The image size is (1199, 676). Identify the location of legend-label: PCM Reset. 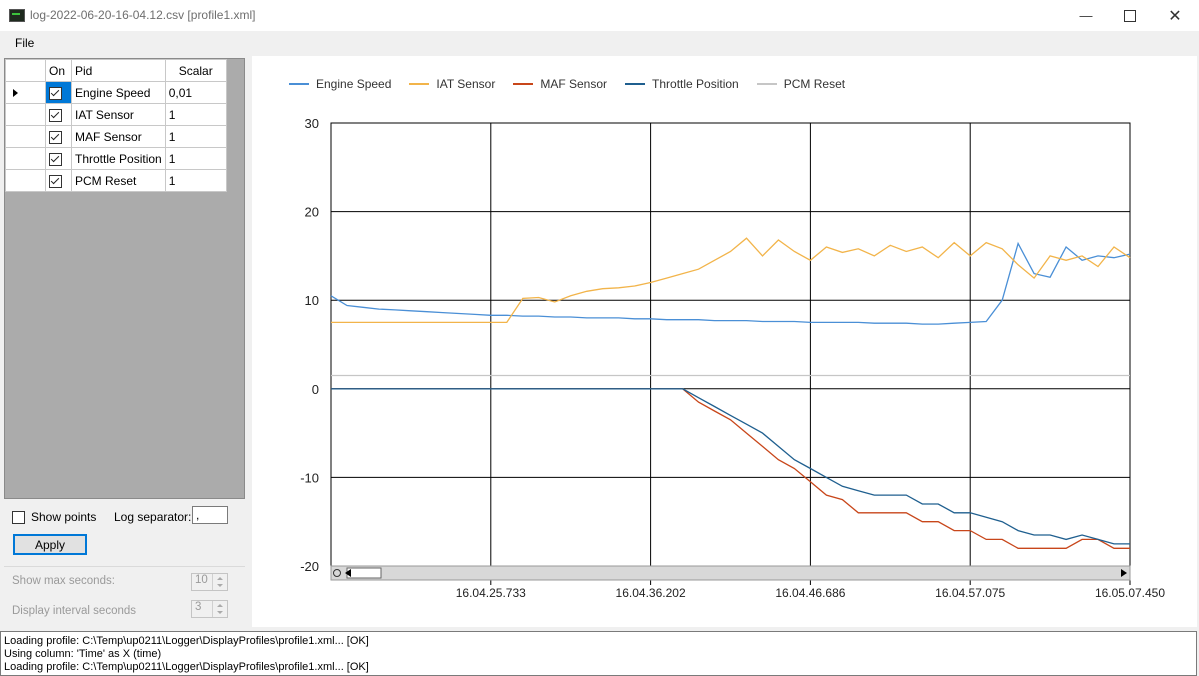
(814, 84).